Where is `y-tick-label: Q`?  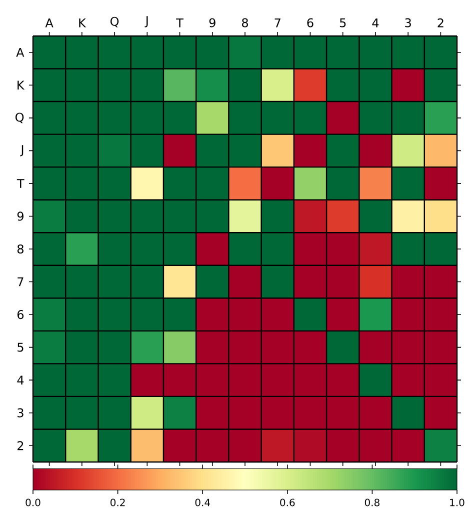
y-tick-label: Q is located at coordinates (20, 118).